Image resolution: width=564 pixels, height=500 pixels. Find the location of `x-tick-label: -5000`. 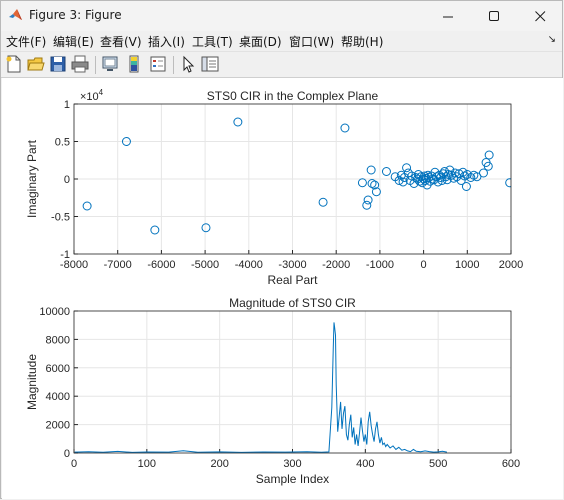

x-tick-label: -5000 is located at coordinates (205, 265).